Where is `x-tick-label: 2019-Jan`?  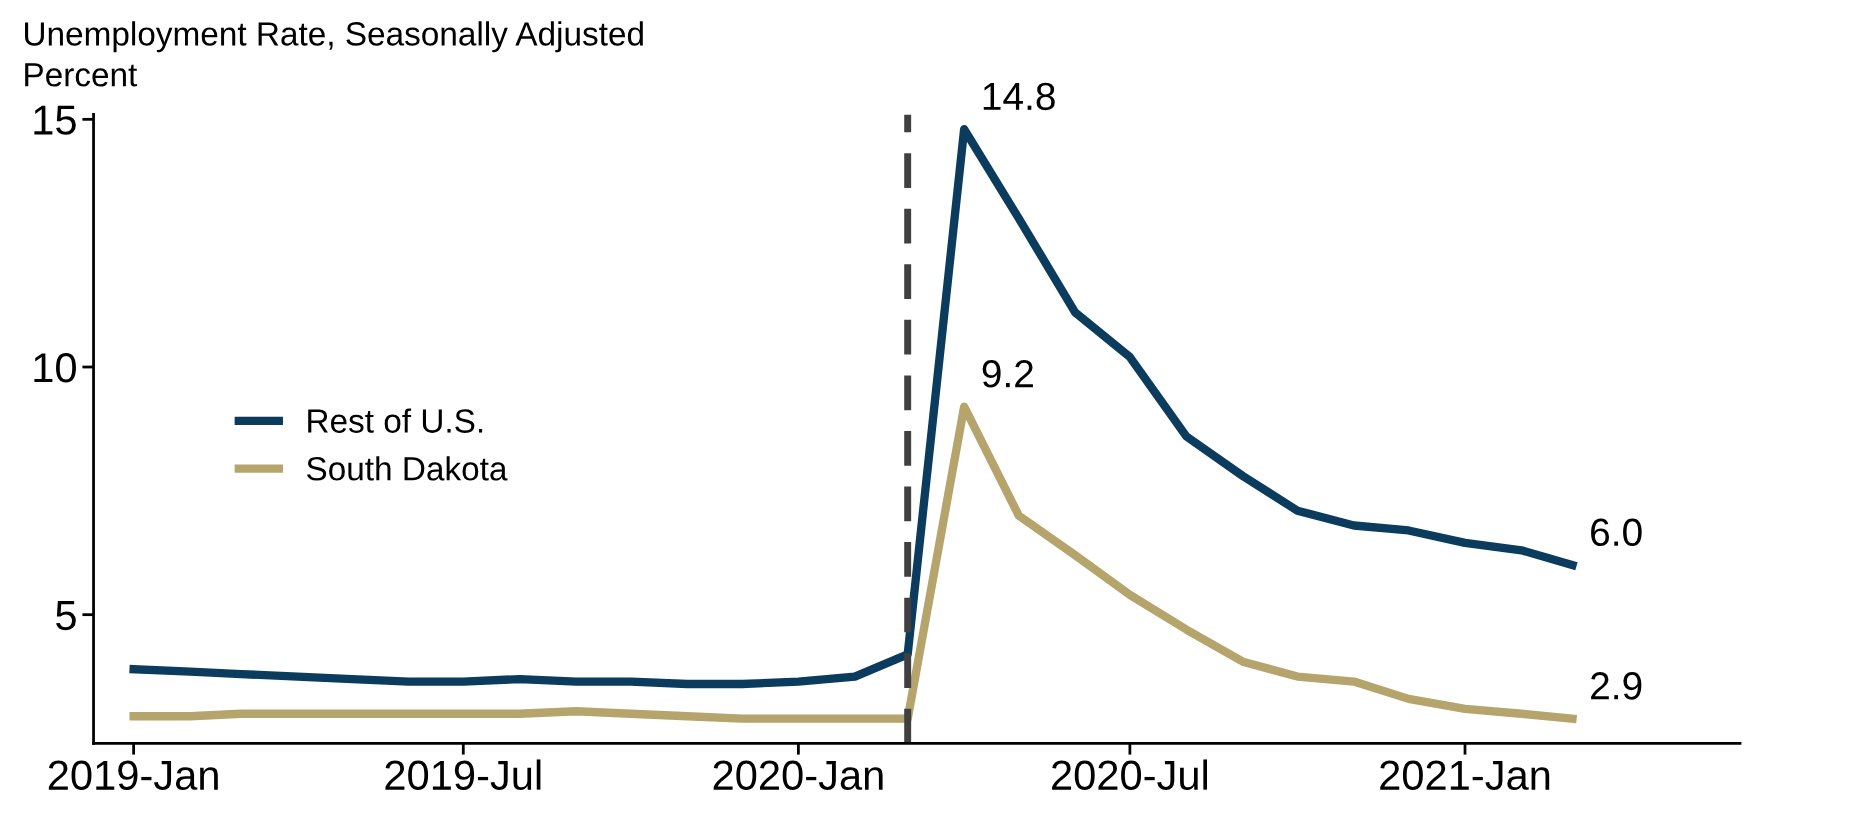 x-tick-label: 2019-Jan is located at coordinates (133, 775).